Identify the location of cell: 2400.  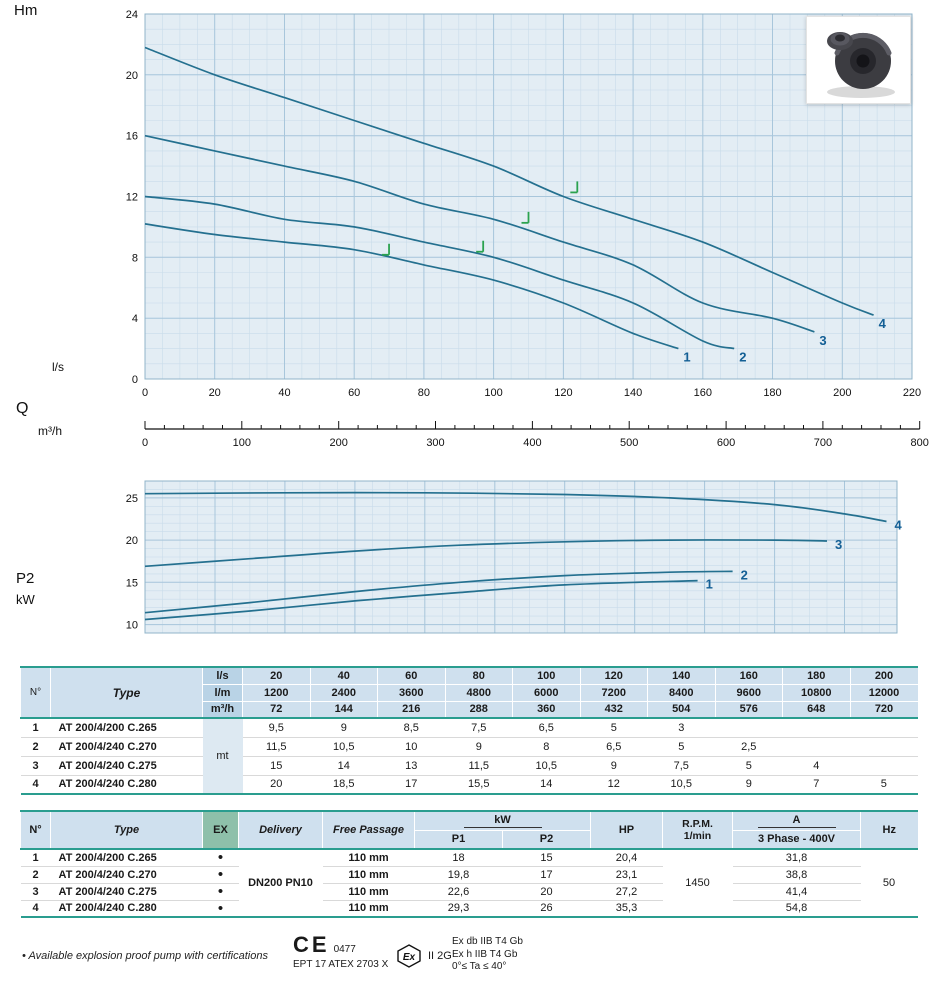
(343, 693).